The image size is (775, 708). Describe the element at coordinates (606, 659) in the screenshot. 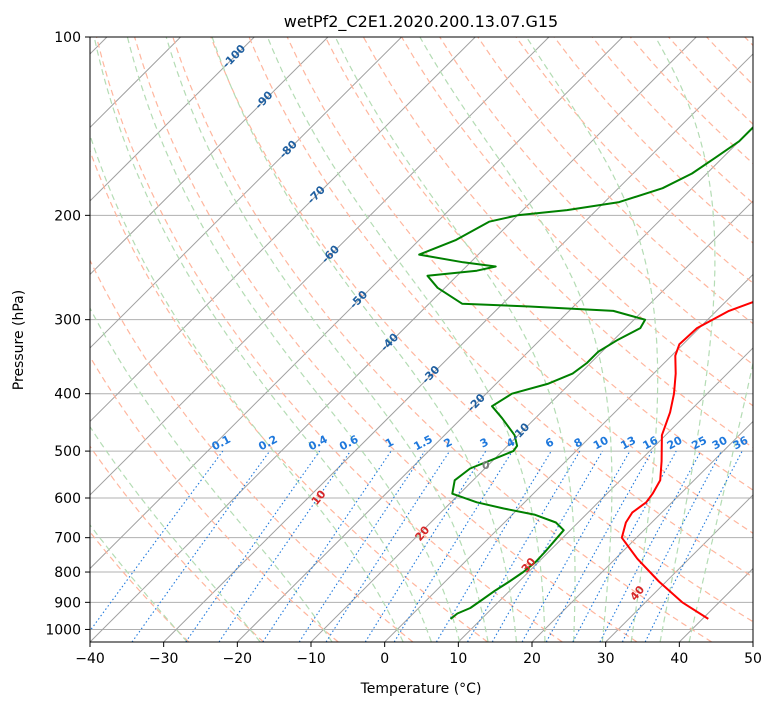

I see `x-tick-label: 30` at that location.